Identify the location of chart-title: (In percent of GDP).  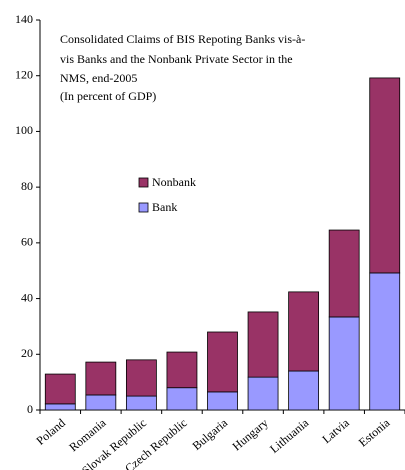
(108, 96).